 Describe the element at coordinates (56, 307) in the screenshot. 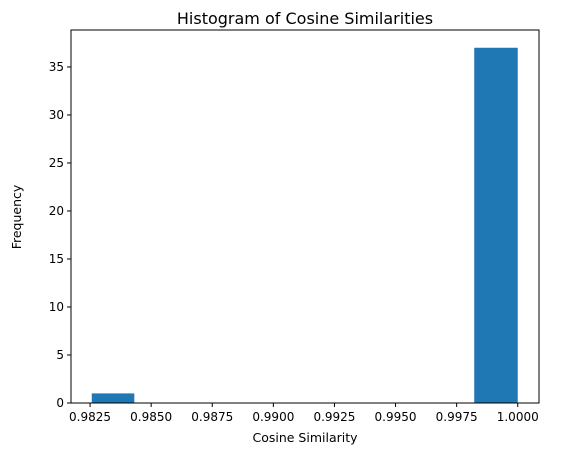

I see `y-tick-label: 10` at that location.